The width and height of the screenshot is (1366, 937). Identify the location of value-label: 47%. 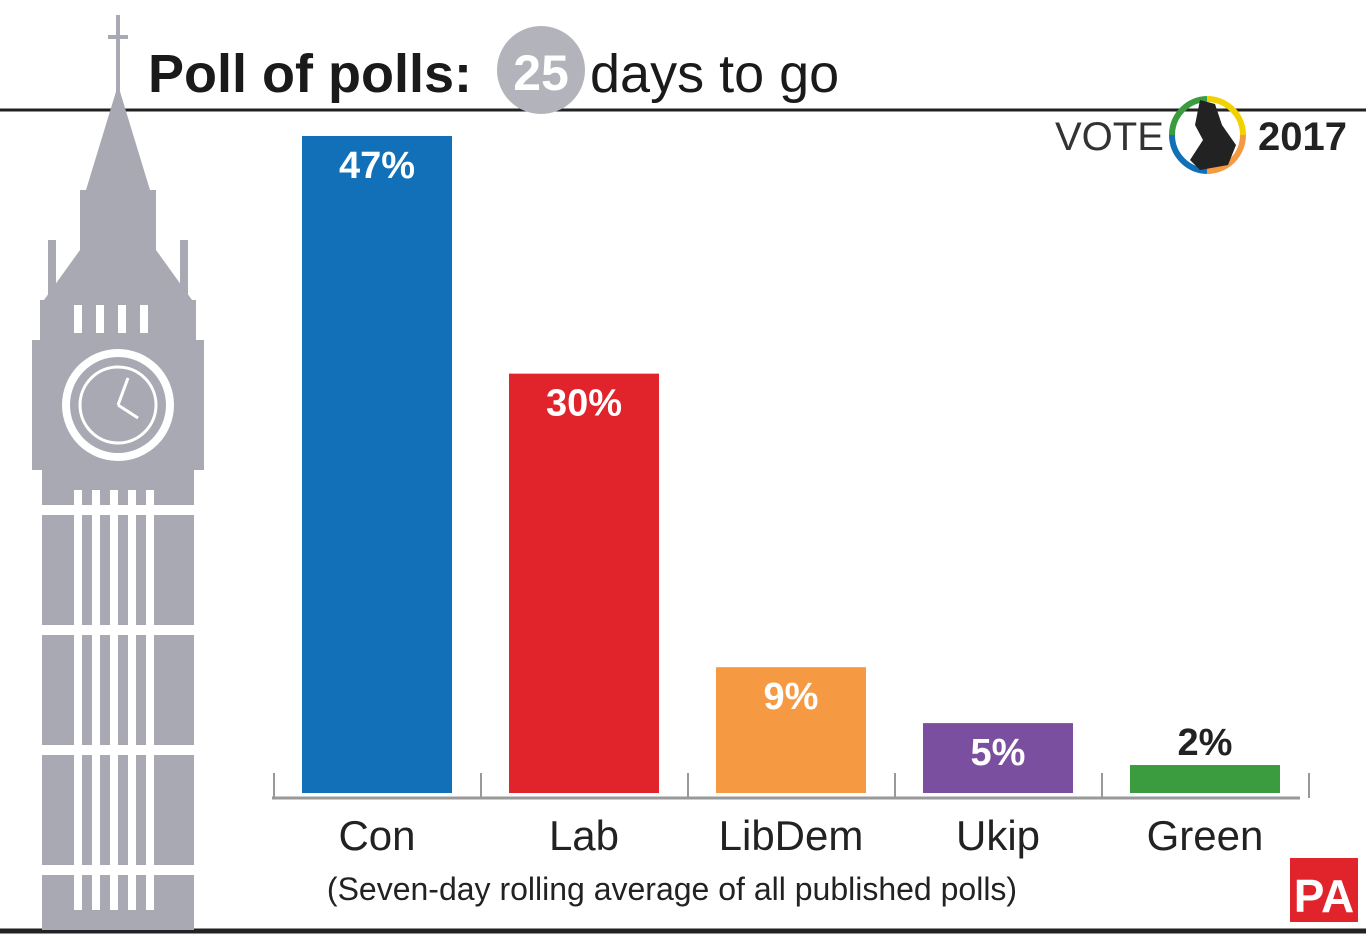
(377, 166).